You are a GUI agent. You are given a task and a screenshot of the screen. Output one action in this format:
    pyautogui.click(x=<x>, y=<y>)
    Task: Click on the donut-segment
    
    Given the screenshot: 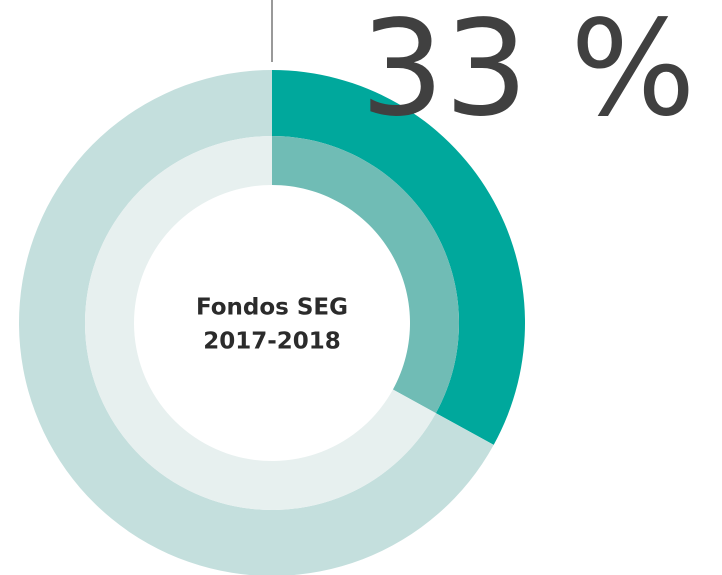 What is the action you would take?
    pyautogui.click(x=366, y=275)
    